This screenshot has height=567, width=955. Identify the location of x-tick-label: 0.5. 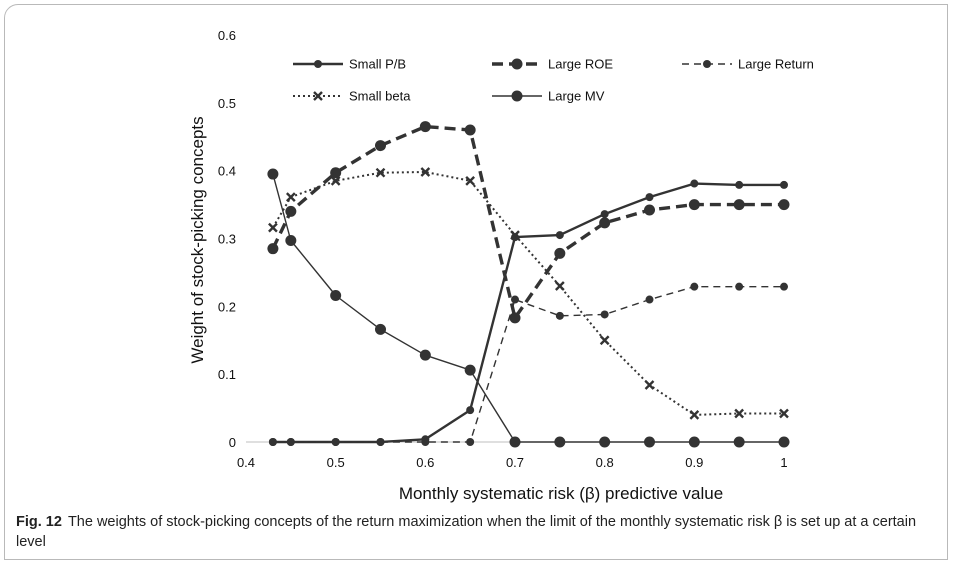
(336, 462).